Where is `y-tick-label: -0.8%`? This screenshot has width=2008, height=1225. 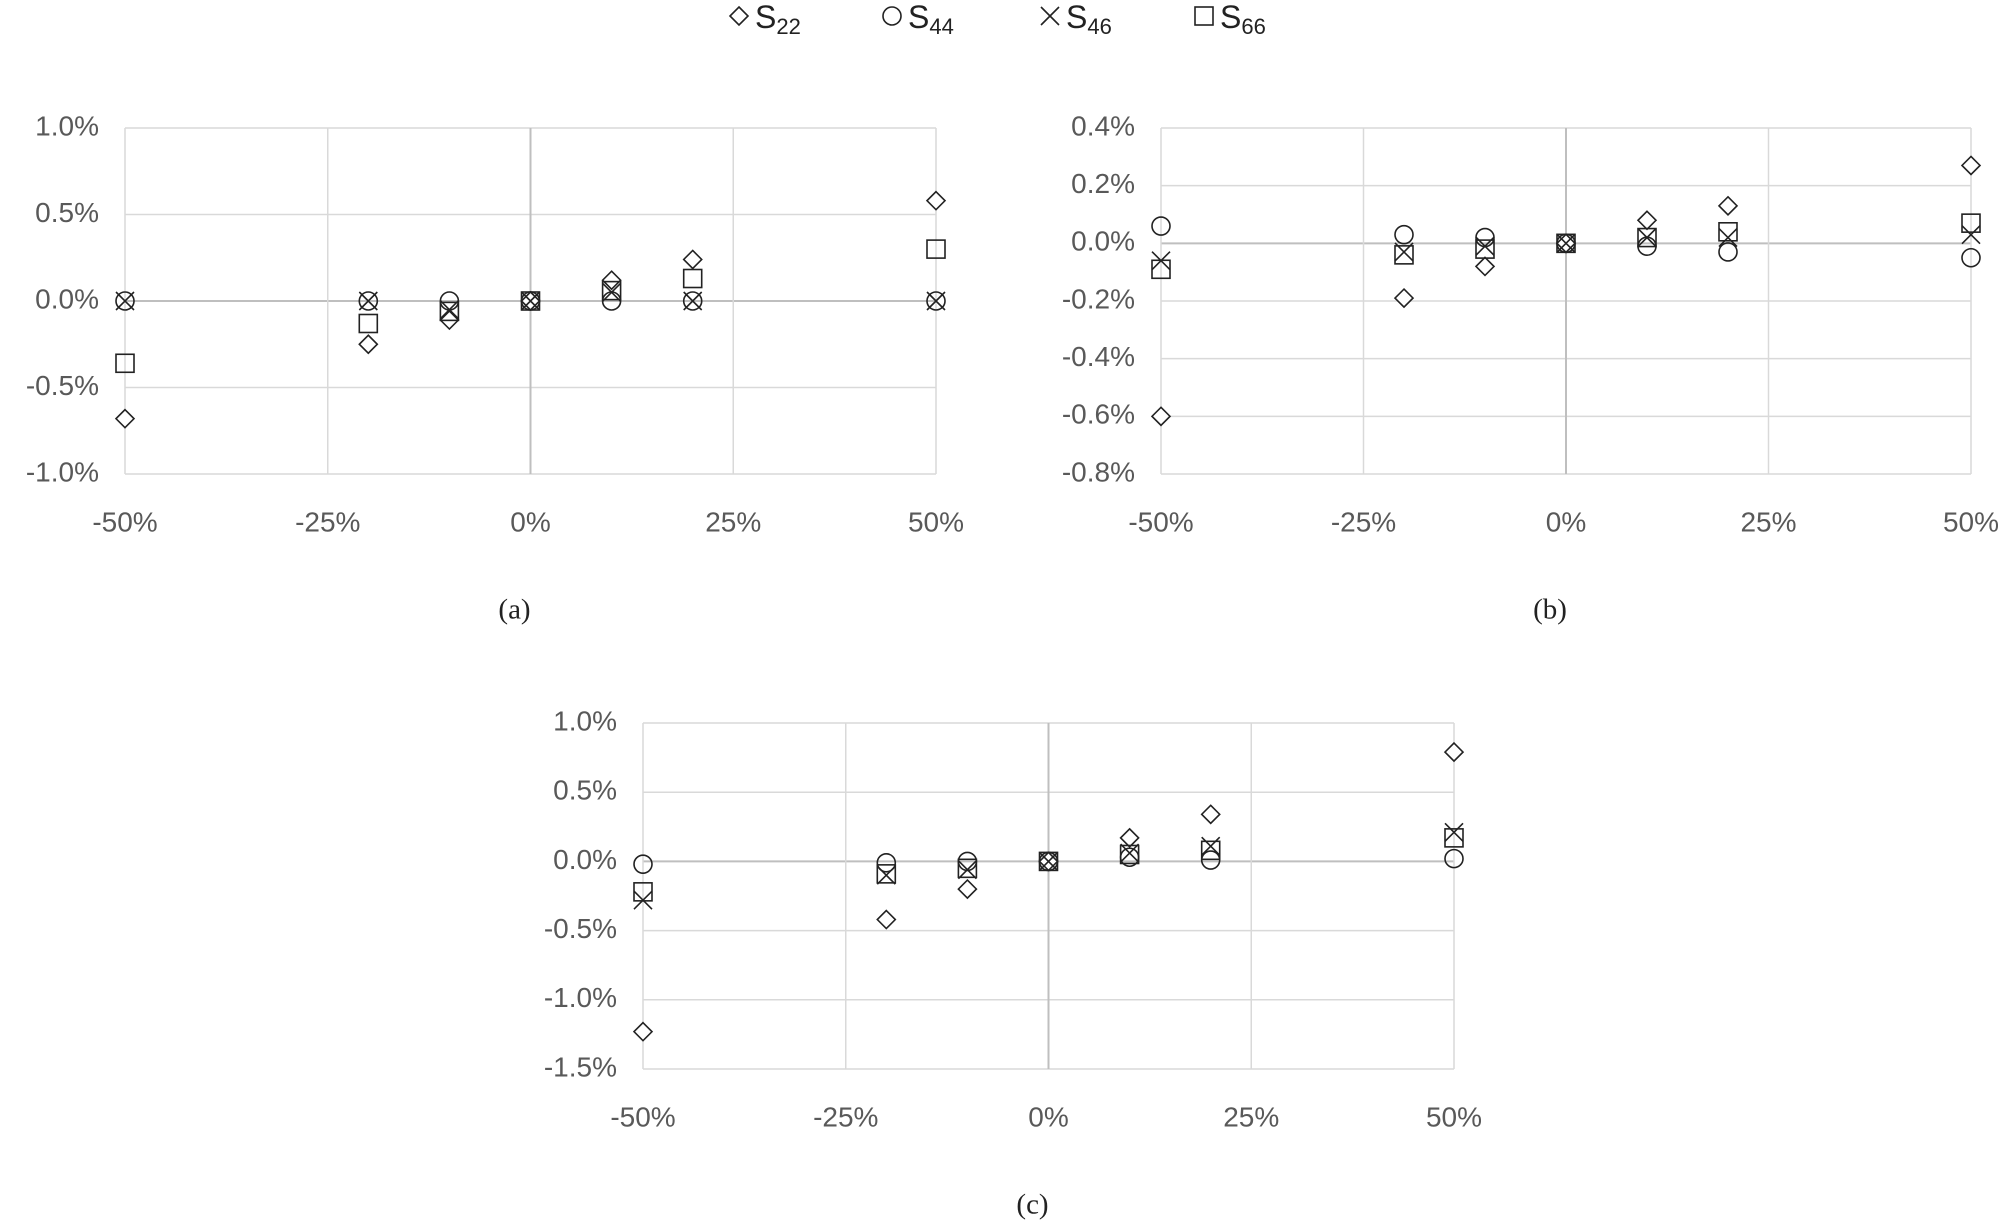 y-tick-label: -0.8% is located at coordinates (1098, 471).